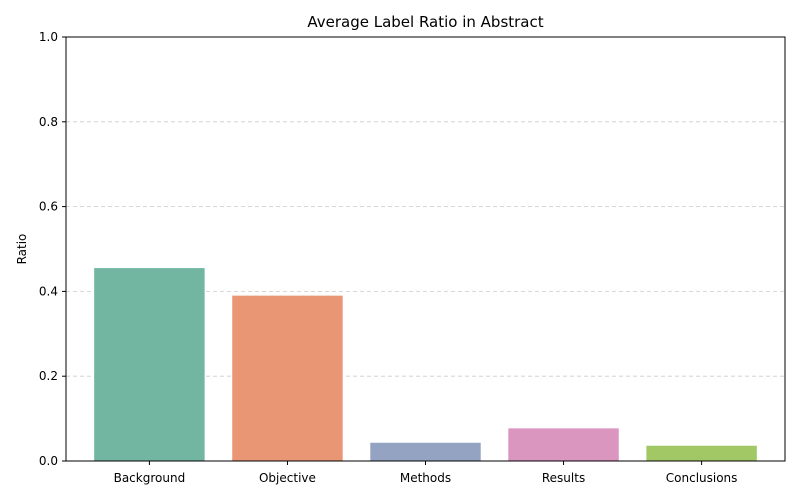  What do you see at coordinates (287, 478) in the screenshot?
I see `x-tick-label: Objective` at bounding box center [287, 478].